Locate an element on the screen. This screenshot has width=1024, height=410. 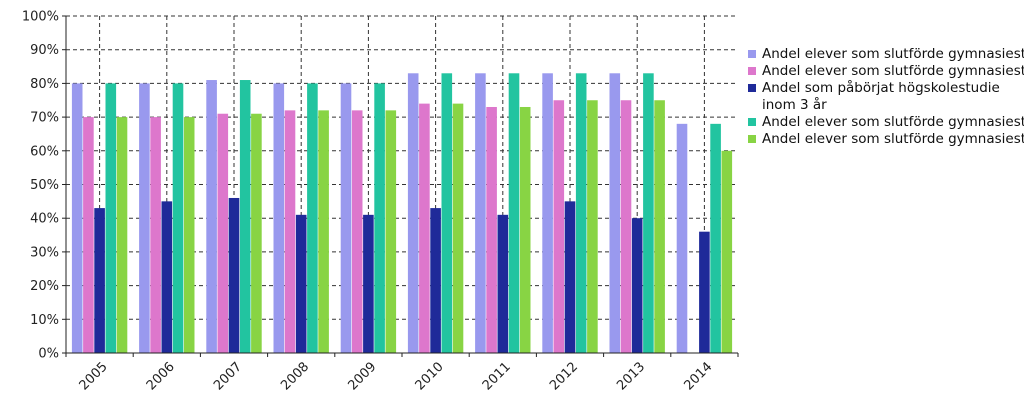
x-tick-label: 2008 is located at coordinates (295, 376).